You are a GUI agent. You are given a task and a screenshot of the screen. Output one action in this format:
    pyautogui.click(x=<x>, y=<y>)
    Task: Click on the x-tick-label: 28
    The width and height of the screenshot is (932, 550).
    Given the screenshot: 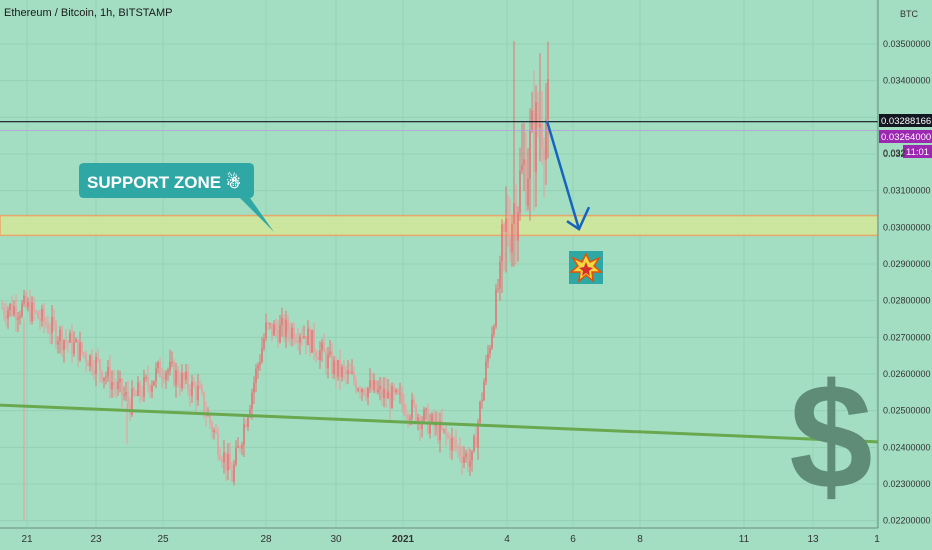 What is the action you would take?
    pyautogui.click(x=266, y=539)
    